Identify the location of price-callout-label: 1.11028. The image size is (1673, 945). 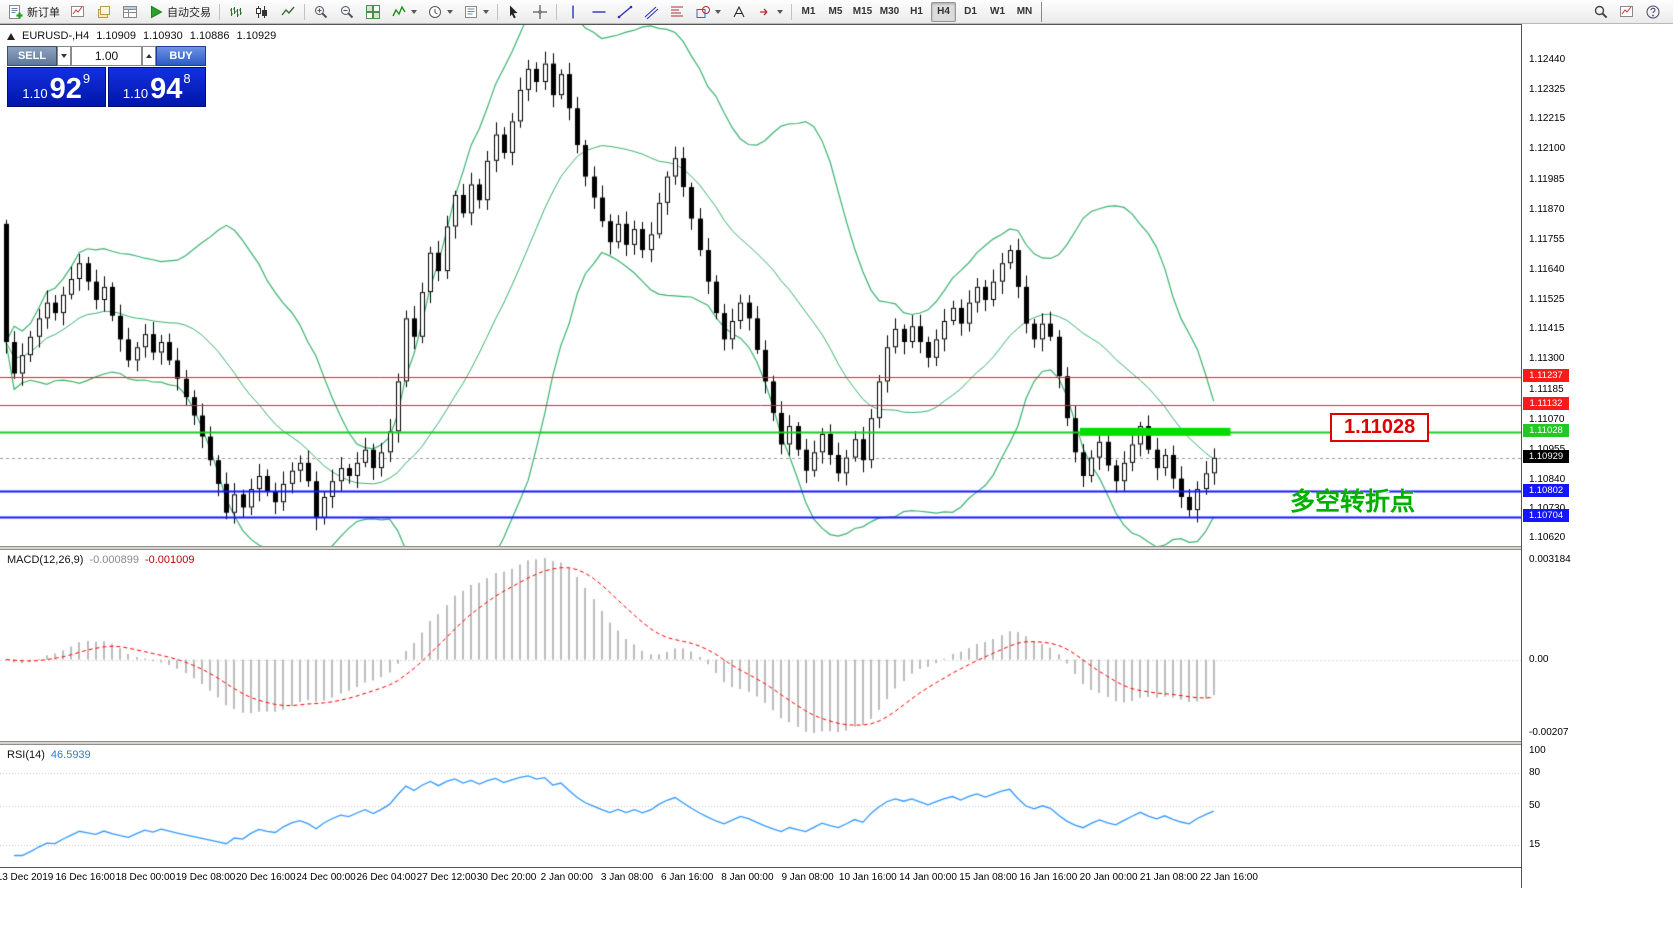
(1380, 427).